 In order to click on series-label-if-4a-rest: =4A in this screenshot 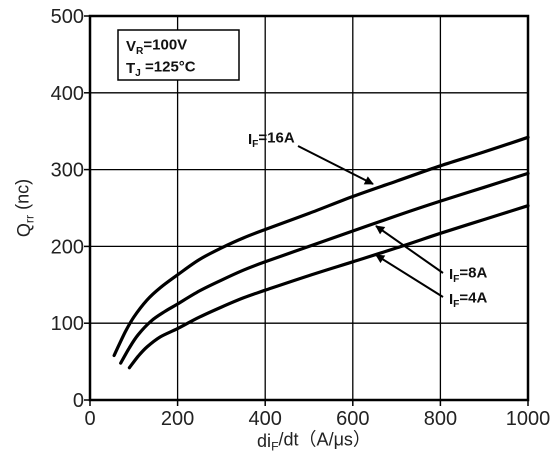, I will do `click(473, 298)`.